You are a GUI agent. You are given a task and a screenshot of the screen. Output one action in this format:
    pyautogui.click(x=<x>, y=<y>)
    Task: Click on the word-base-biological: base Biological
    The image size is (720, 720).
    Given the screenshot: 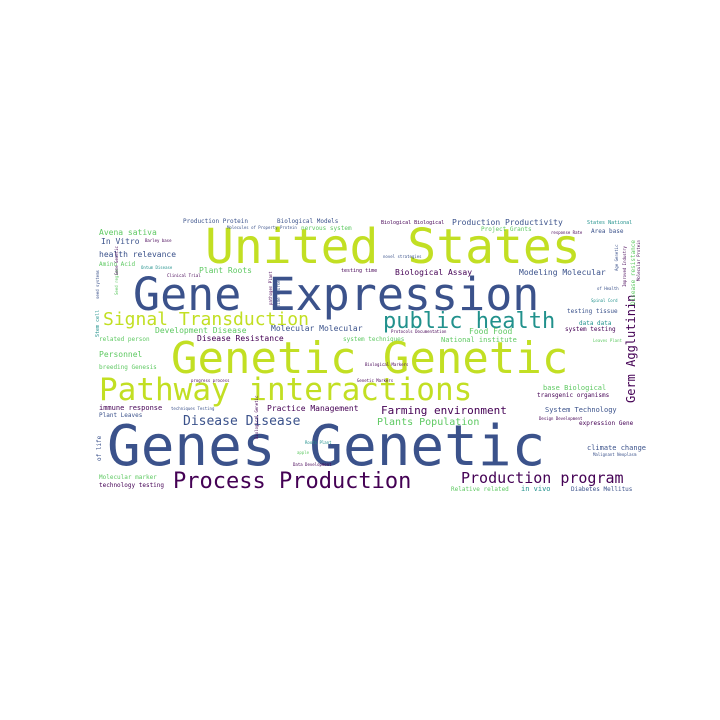 What is the action you would take?
    pyautogui.click(x=575, y=388)
    